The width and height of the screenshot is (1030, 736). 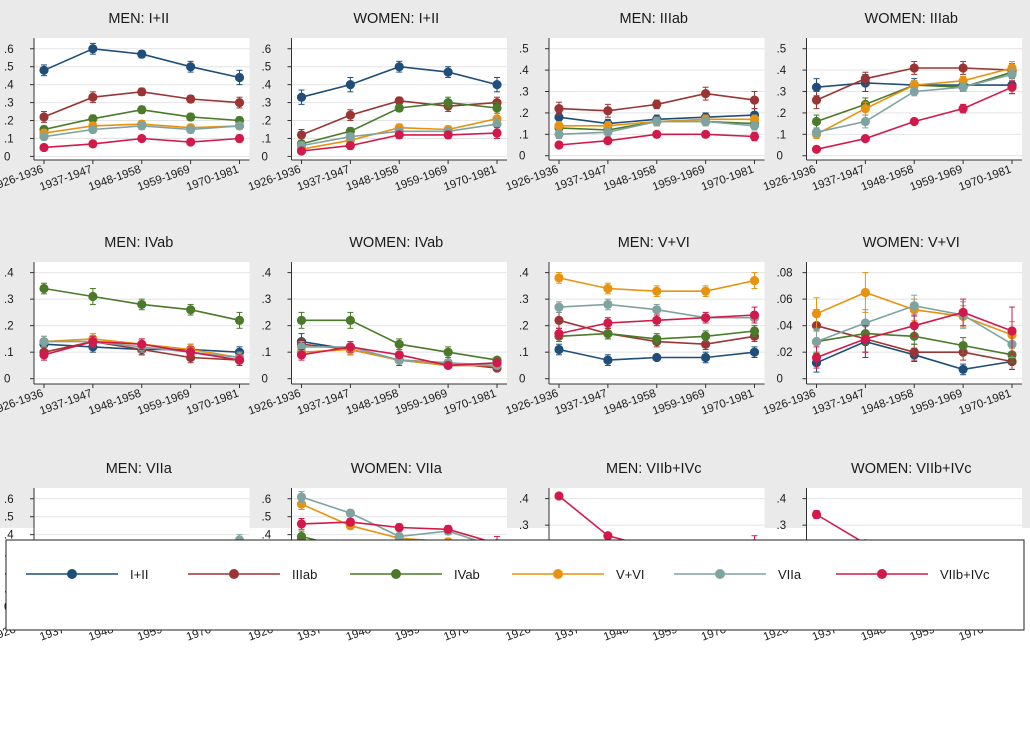 What do you see at coordinates (267, 50) in the screenshot?
I see `panel-2-ytick-label: .6` at bounding box center [267, 50].